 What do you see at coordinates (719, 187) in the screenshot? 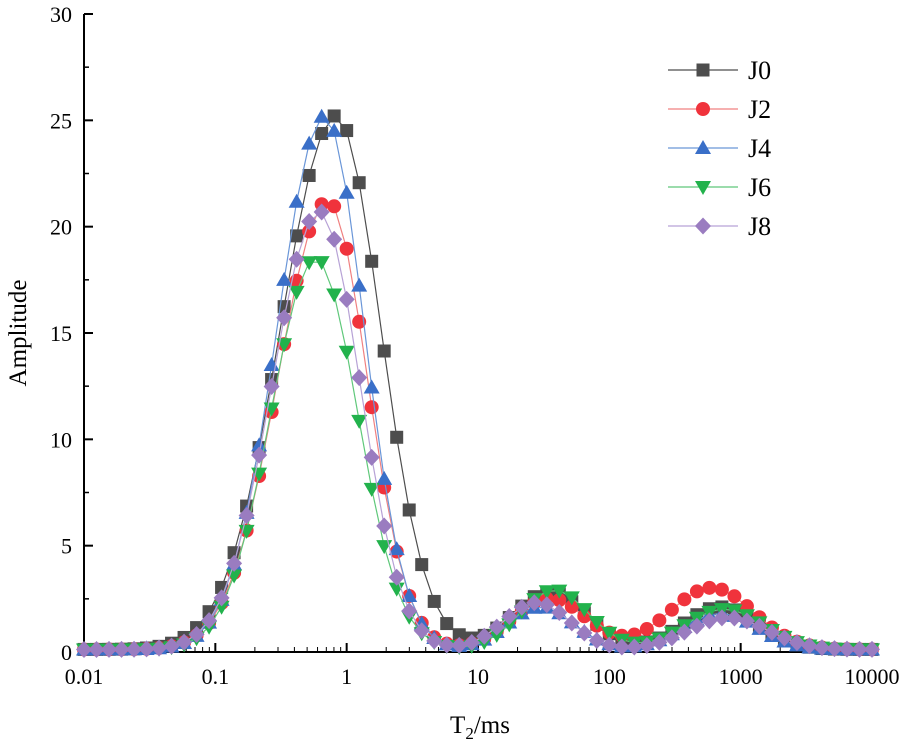
I see `legend-item-j6: J6` at bounding box center [719, 187].